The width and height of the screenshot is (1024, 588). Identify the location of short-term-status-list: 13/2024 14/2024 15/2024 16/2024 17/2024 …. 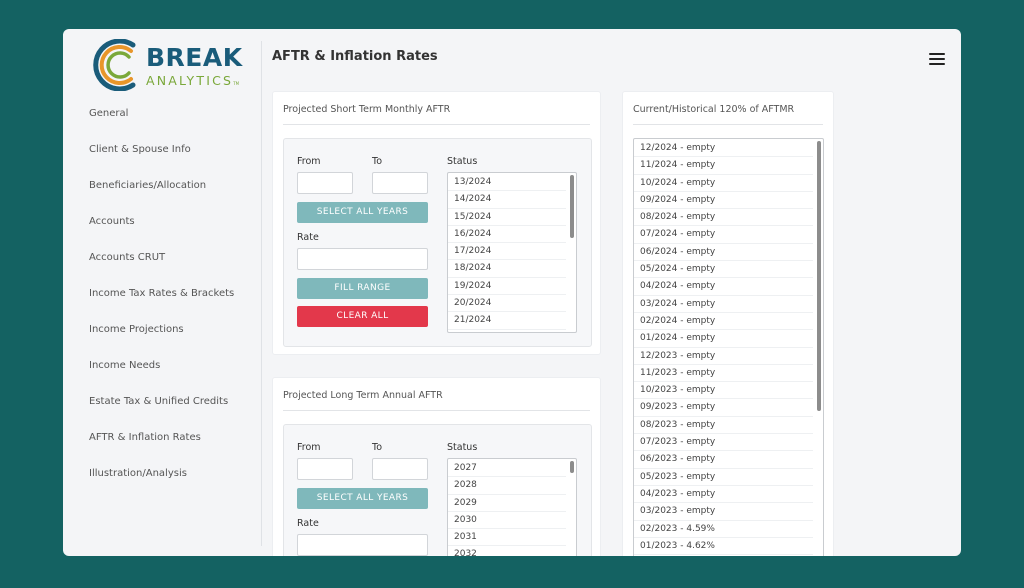
(512, 252).